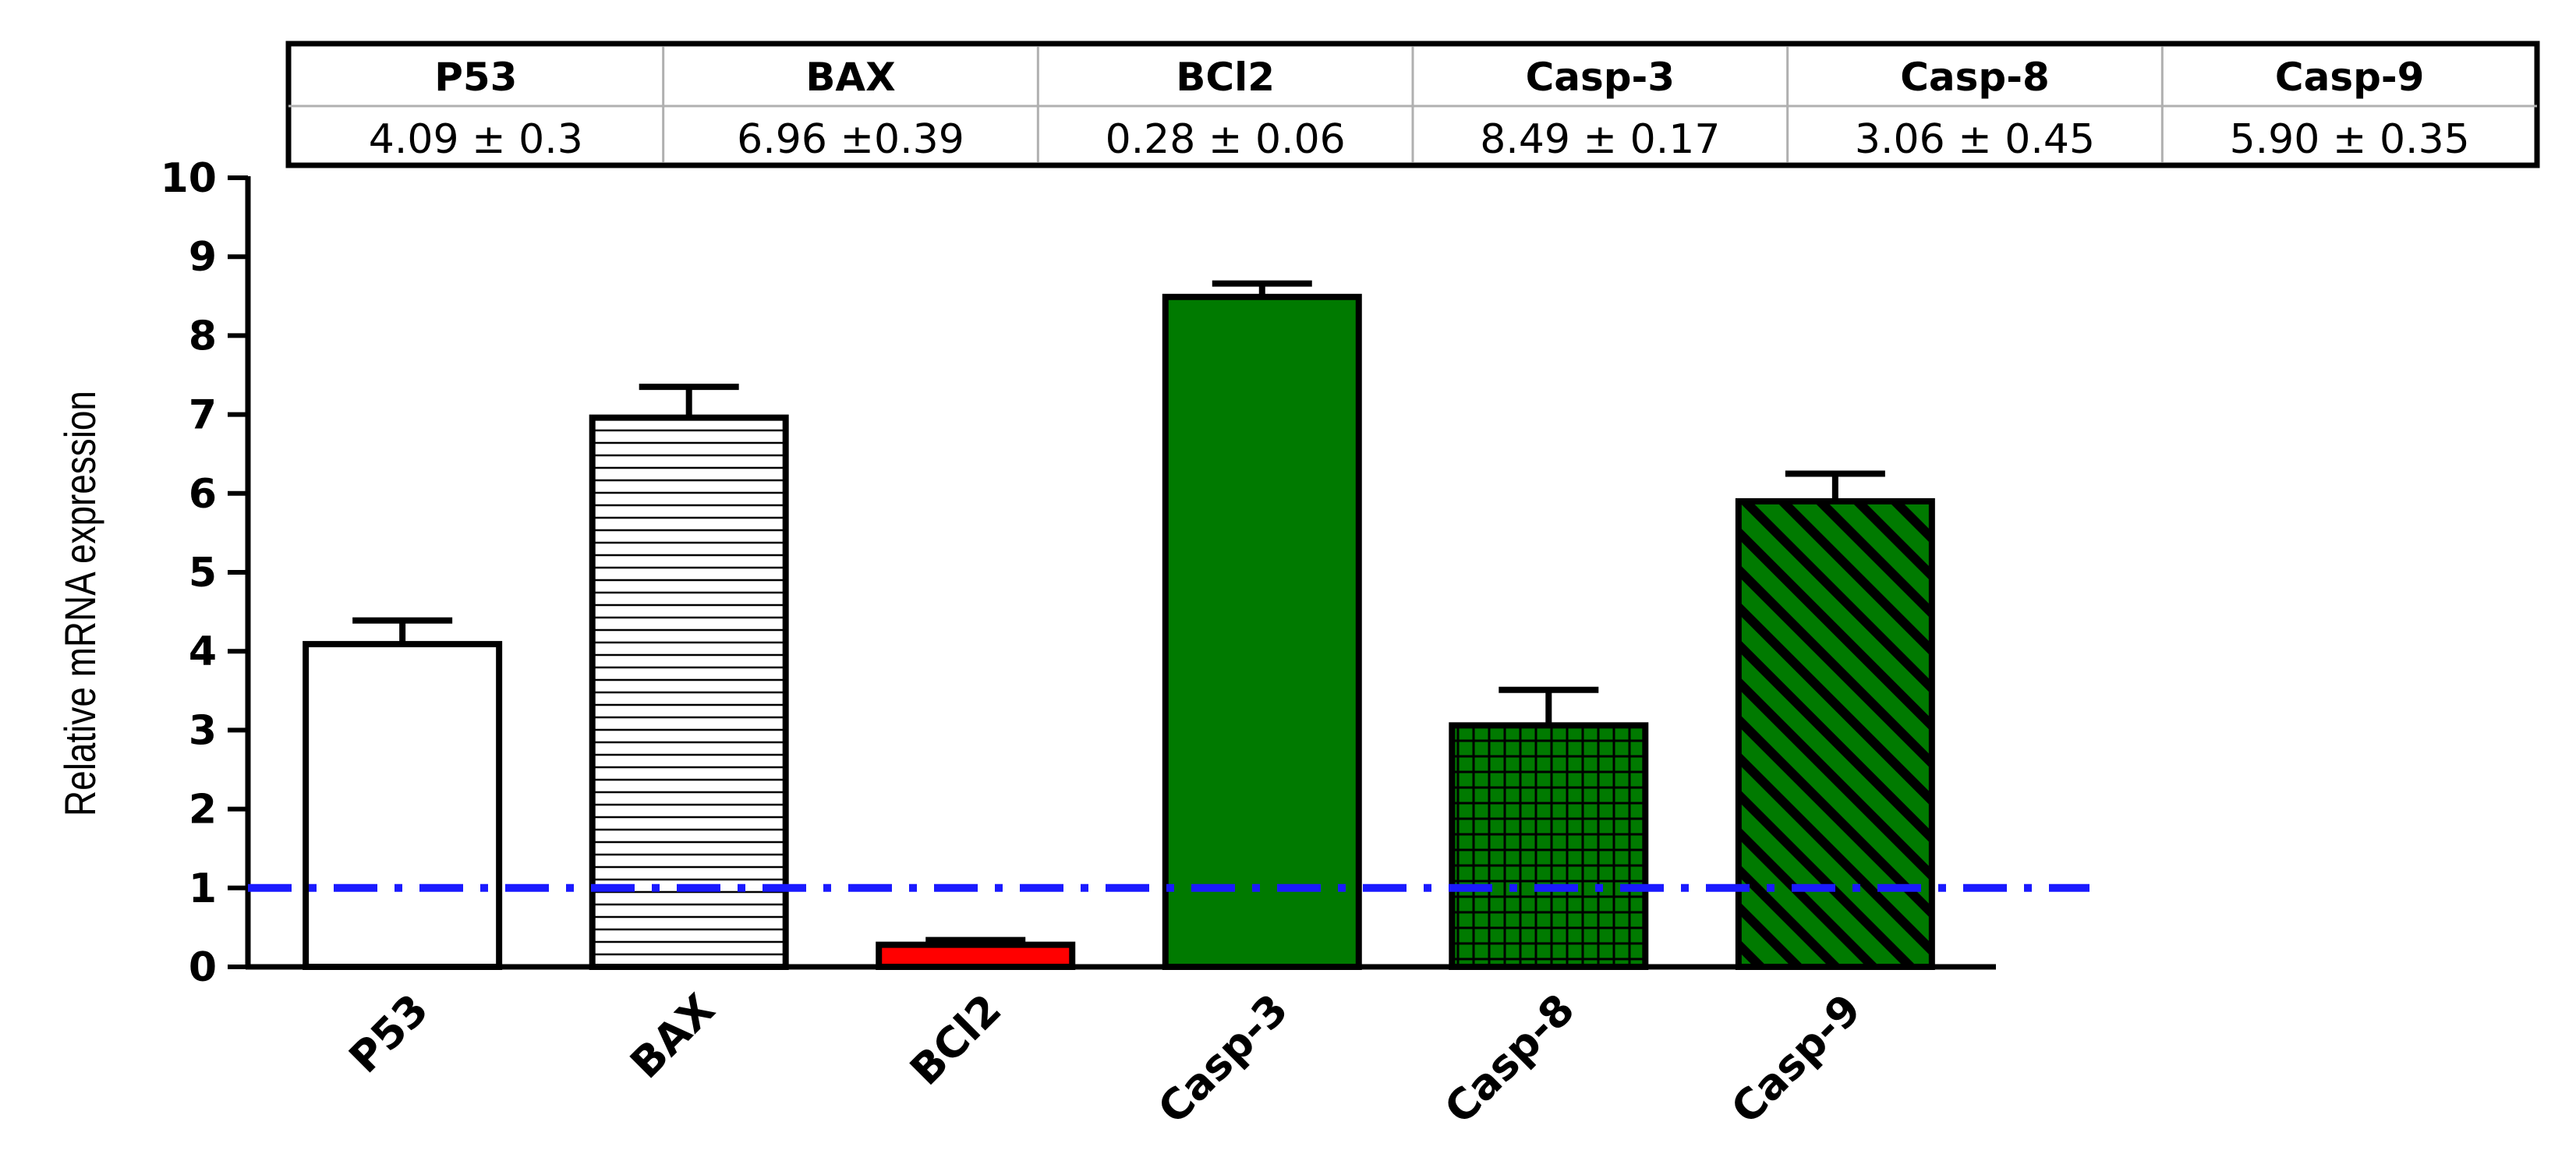 The image size is (2576, 1154). I want to click on table-header-cell: P53, so click(475, 78).